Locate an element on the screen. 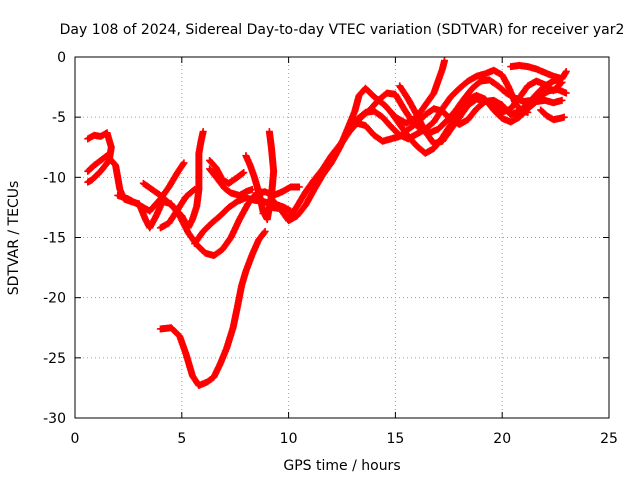  y-tick-label: -5 is located at coordinates (59, 118).